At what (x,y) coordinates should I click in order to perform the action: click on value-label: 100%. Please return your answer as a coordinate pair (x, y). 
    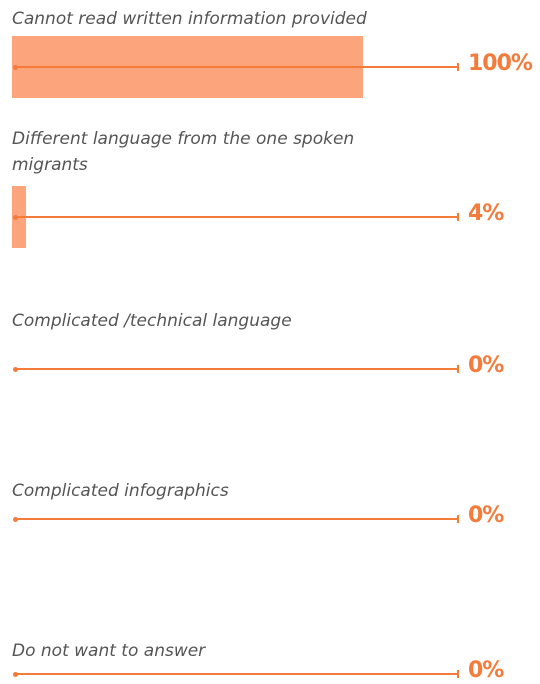
    Looking at the image, I should click on (500, 63).